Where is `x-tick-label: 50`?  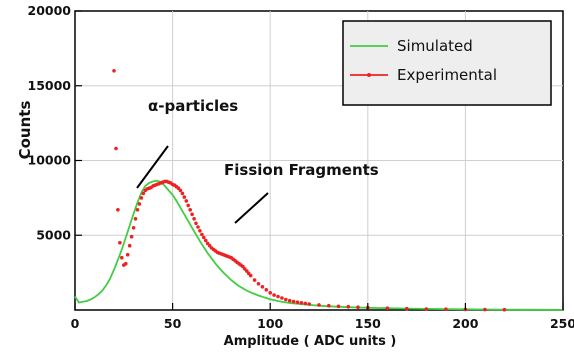 x-tick-label: 50 is located at coordinates (173, 323).